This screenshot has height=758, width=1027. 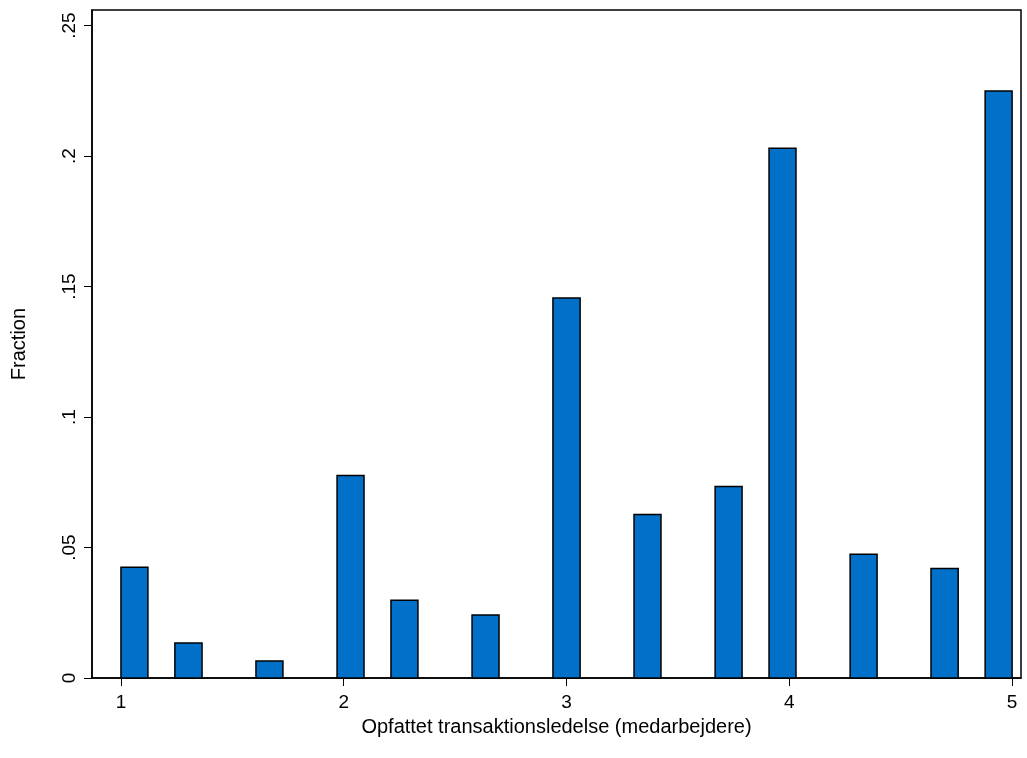 I want to click on y-tick-label: .25, so click(x=68, y=25).